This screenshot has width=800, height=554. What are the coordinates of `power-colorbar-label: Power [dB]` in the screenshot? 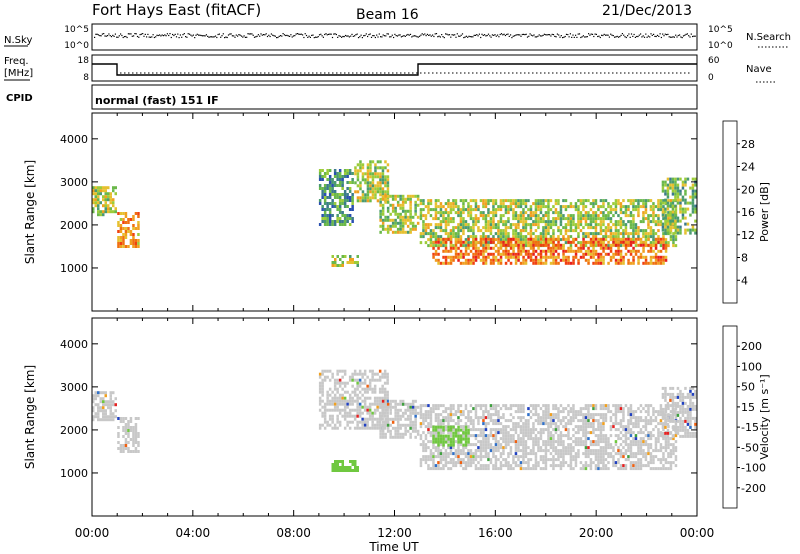 It's located at (764, 212).